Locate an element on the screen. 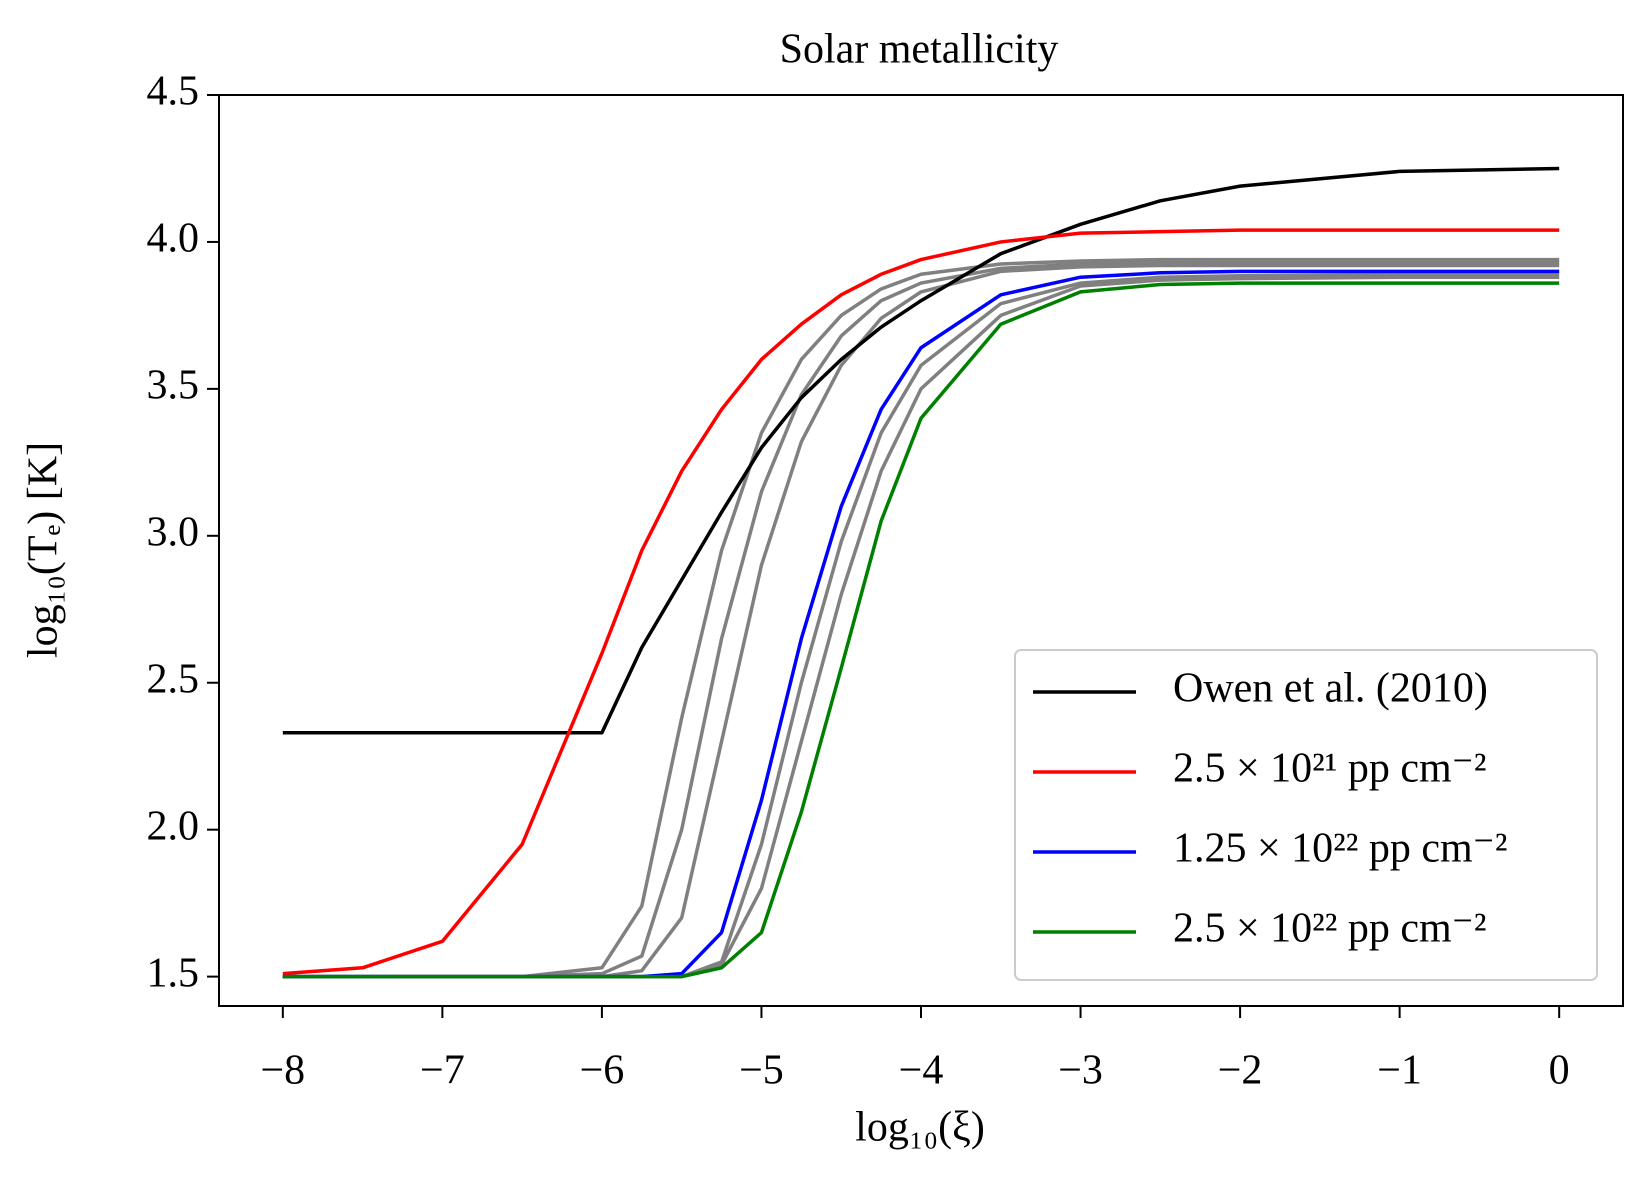  legend-label: 2.5 × 10²² pp cm⁻² is located at coordinates (1329, 929).